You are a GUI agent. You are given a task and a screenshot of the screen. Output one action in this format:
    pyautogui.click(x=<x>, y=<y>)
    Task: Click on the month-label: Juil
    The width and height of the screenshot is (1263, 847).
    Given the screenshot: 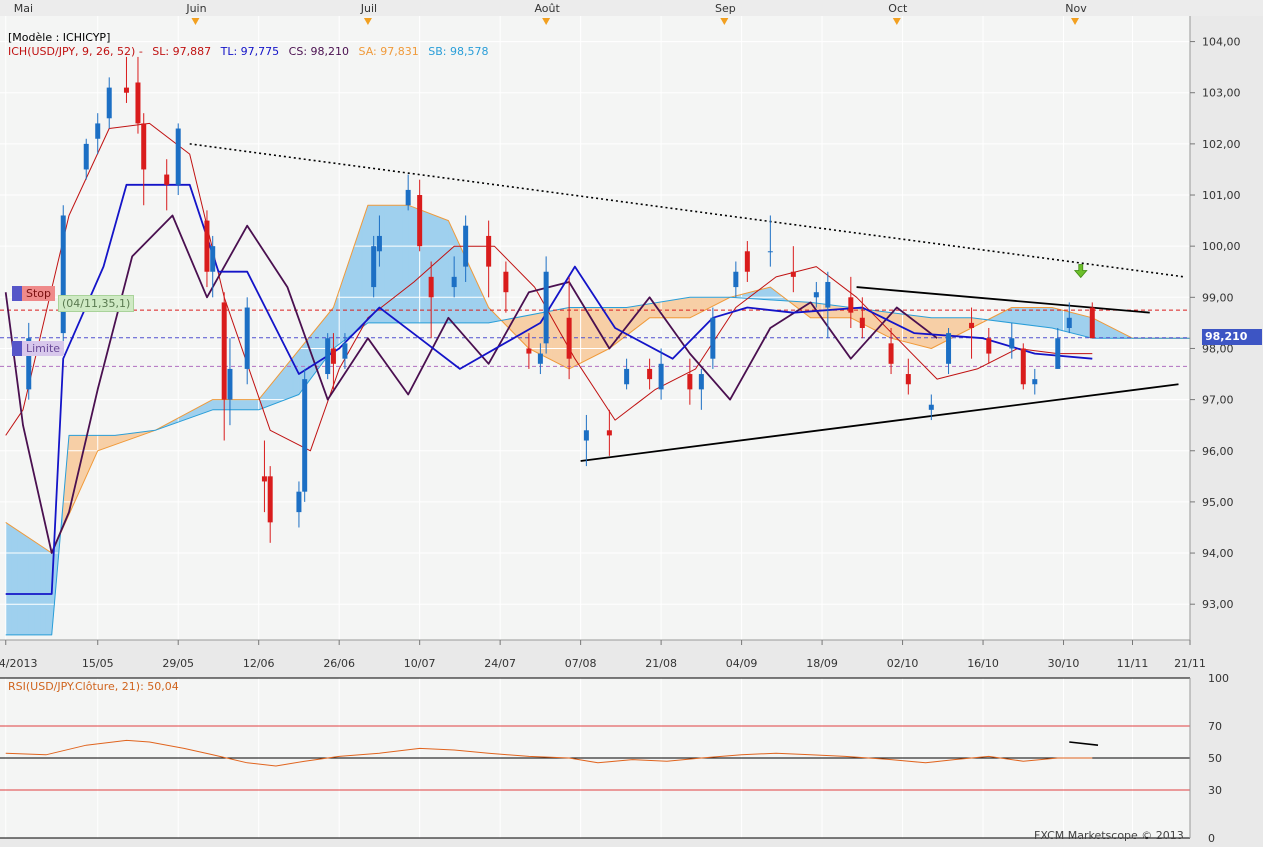 What is the action you would take?
    pyautogui.click(x=368, y=8)
    